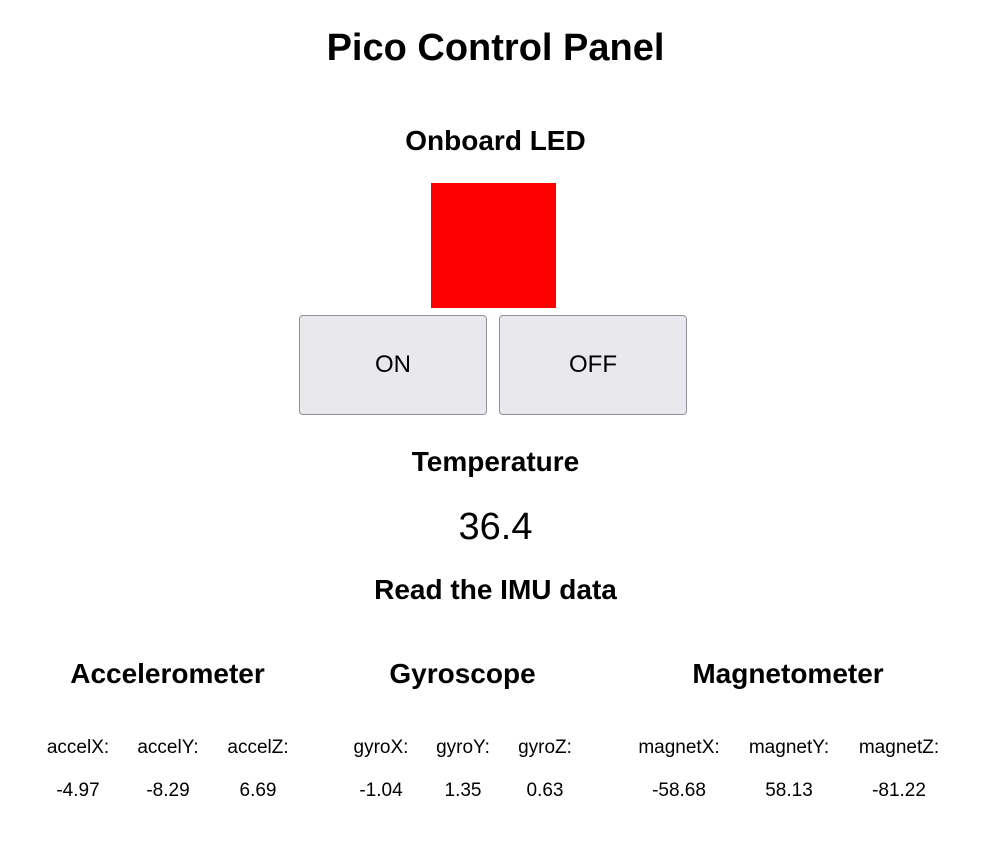 The image size is (991, 850). What do you see at coordinates (168, 790) in the screenshot?
I see `accel-y-value: -8.29` at bounding box center [168, 790].